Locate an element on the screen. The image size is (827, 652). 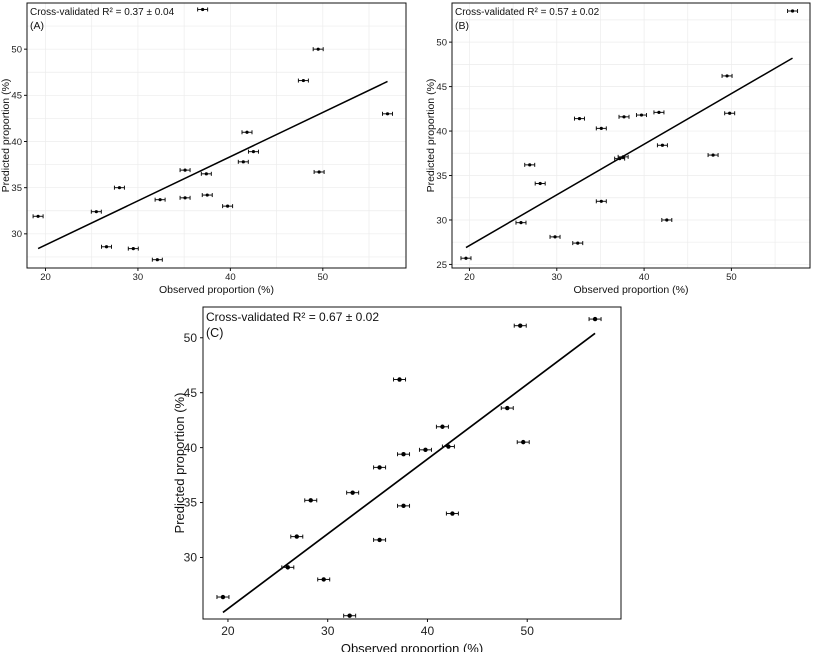
panel-label: (A) is located at coordinates (37, 26).